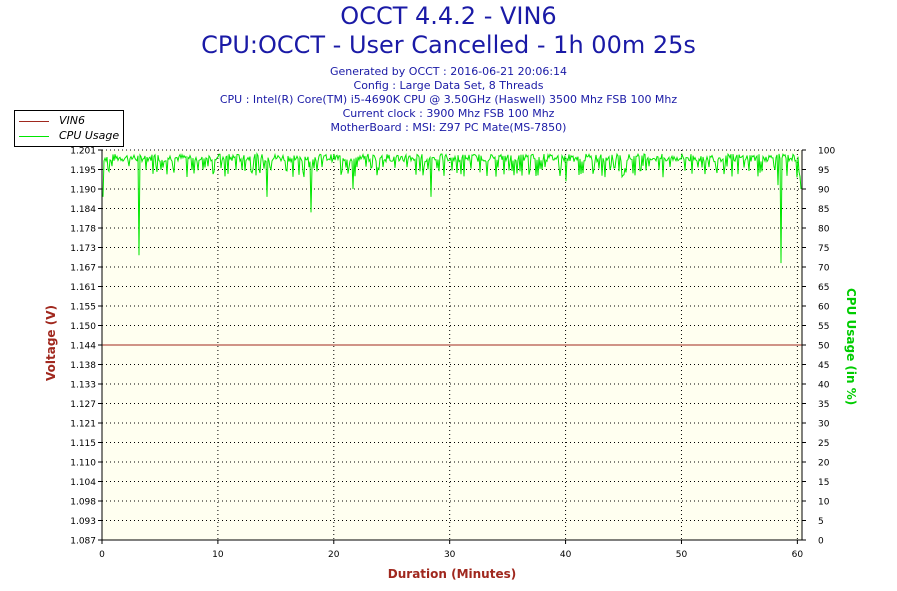 This screenshot has height=591, width=897. Describe the element at coordinates (83, 152) in the screenshot. I see `y-tick-label-left: 1.201` at that location.